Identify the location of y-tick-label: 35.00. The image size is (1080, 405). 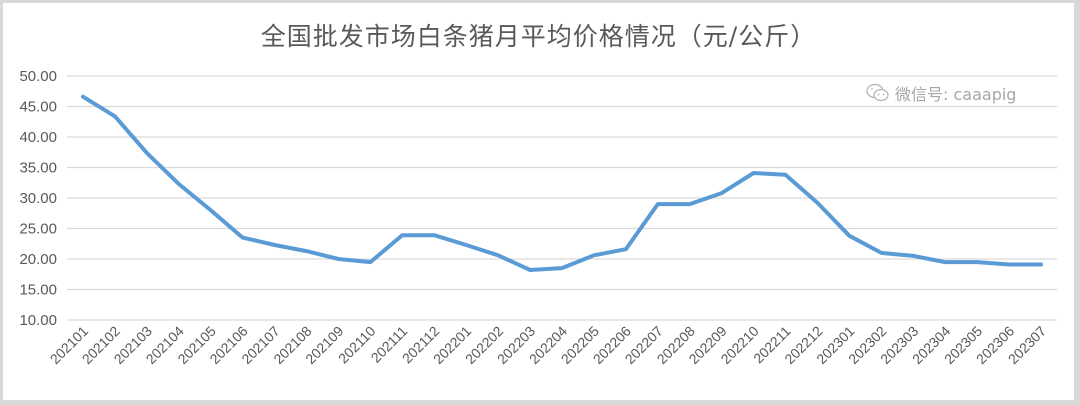
(38, 168).